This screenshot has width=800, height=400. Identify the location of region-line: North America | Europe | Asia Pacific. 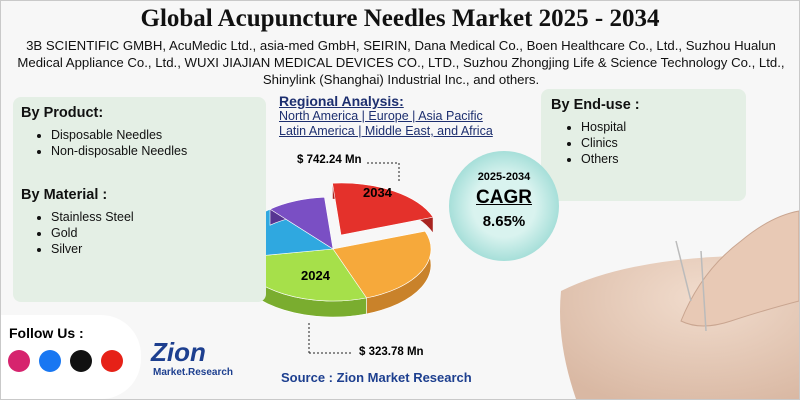
(381, 116).